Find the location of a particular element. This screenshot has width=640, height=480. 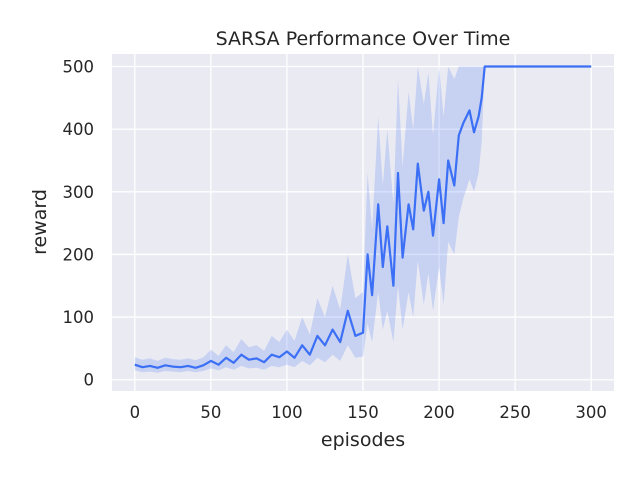

y-tick-labels: 0 100 200 300 400 500 is located at coordinates (79, 224).